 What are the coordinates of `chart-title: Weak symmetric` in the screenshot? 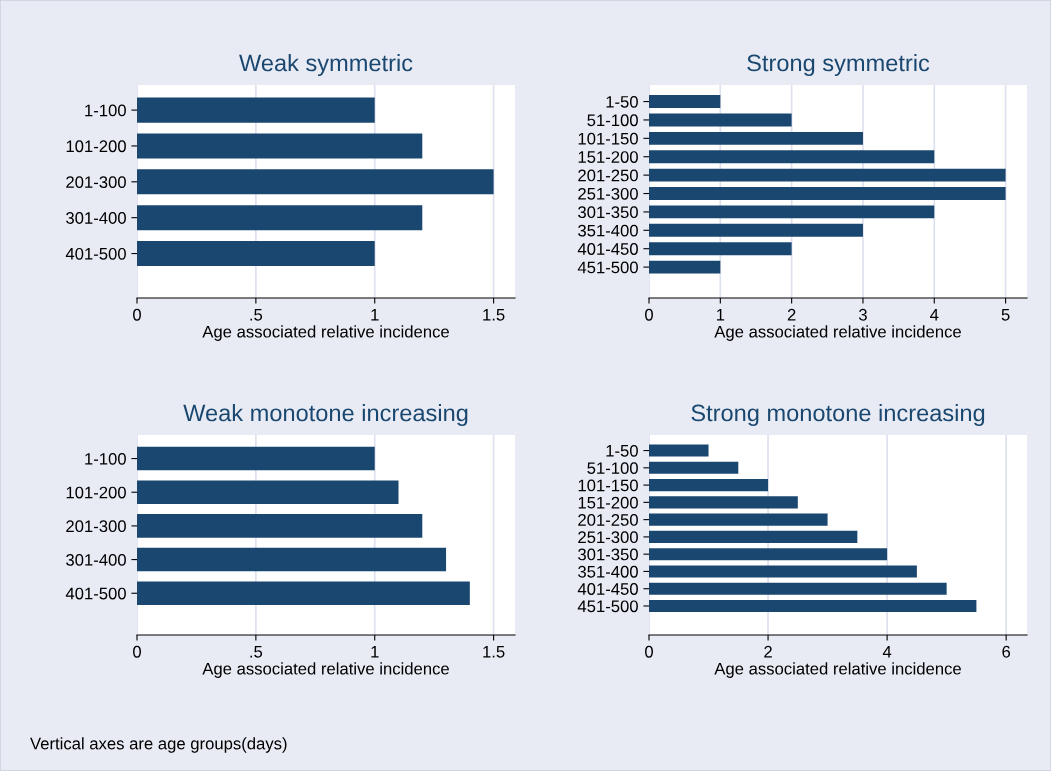 It's located at (326, 65).